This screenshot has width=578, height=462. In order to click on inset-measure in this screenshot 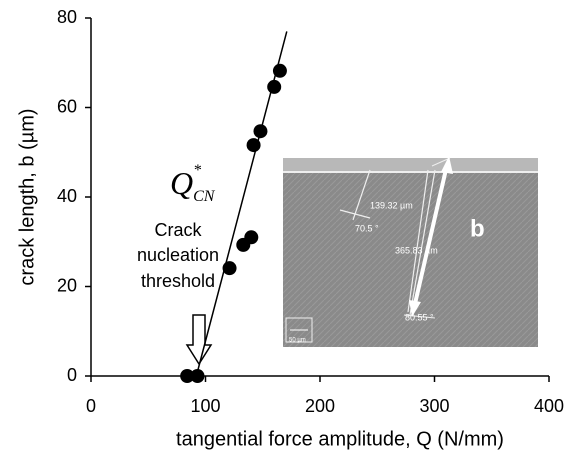, I will do `click(427, 238)`.